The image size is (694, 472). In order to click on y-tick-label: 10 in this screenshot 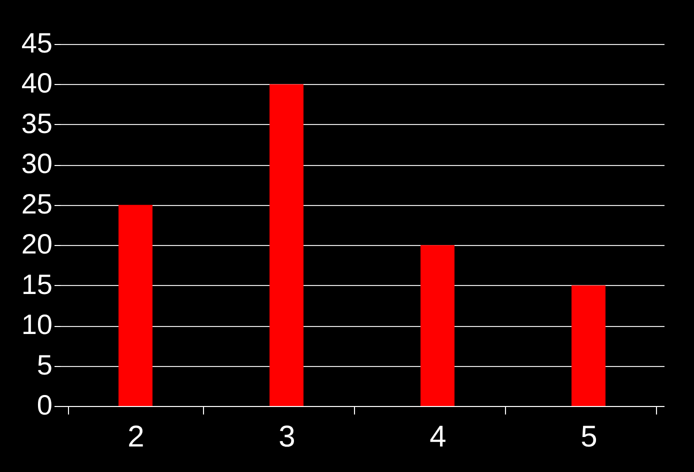, I will do `click(36, 324)`.